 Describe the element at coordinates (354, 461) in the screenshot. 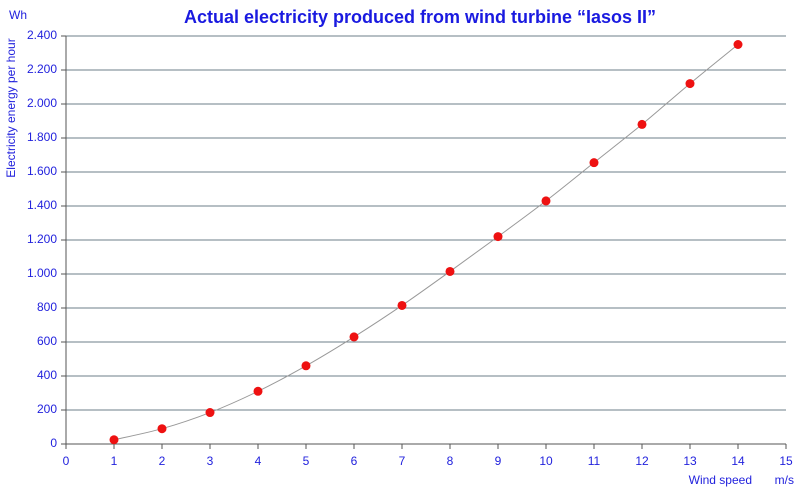

I see `x-tick-label: 6` at that location.